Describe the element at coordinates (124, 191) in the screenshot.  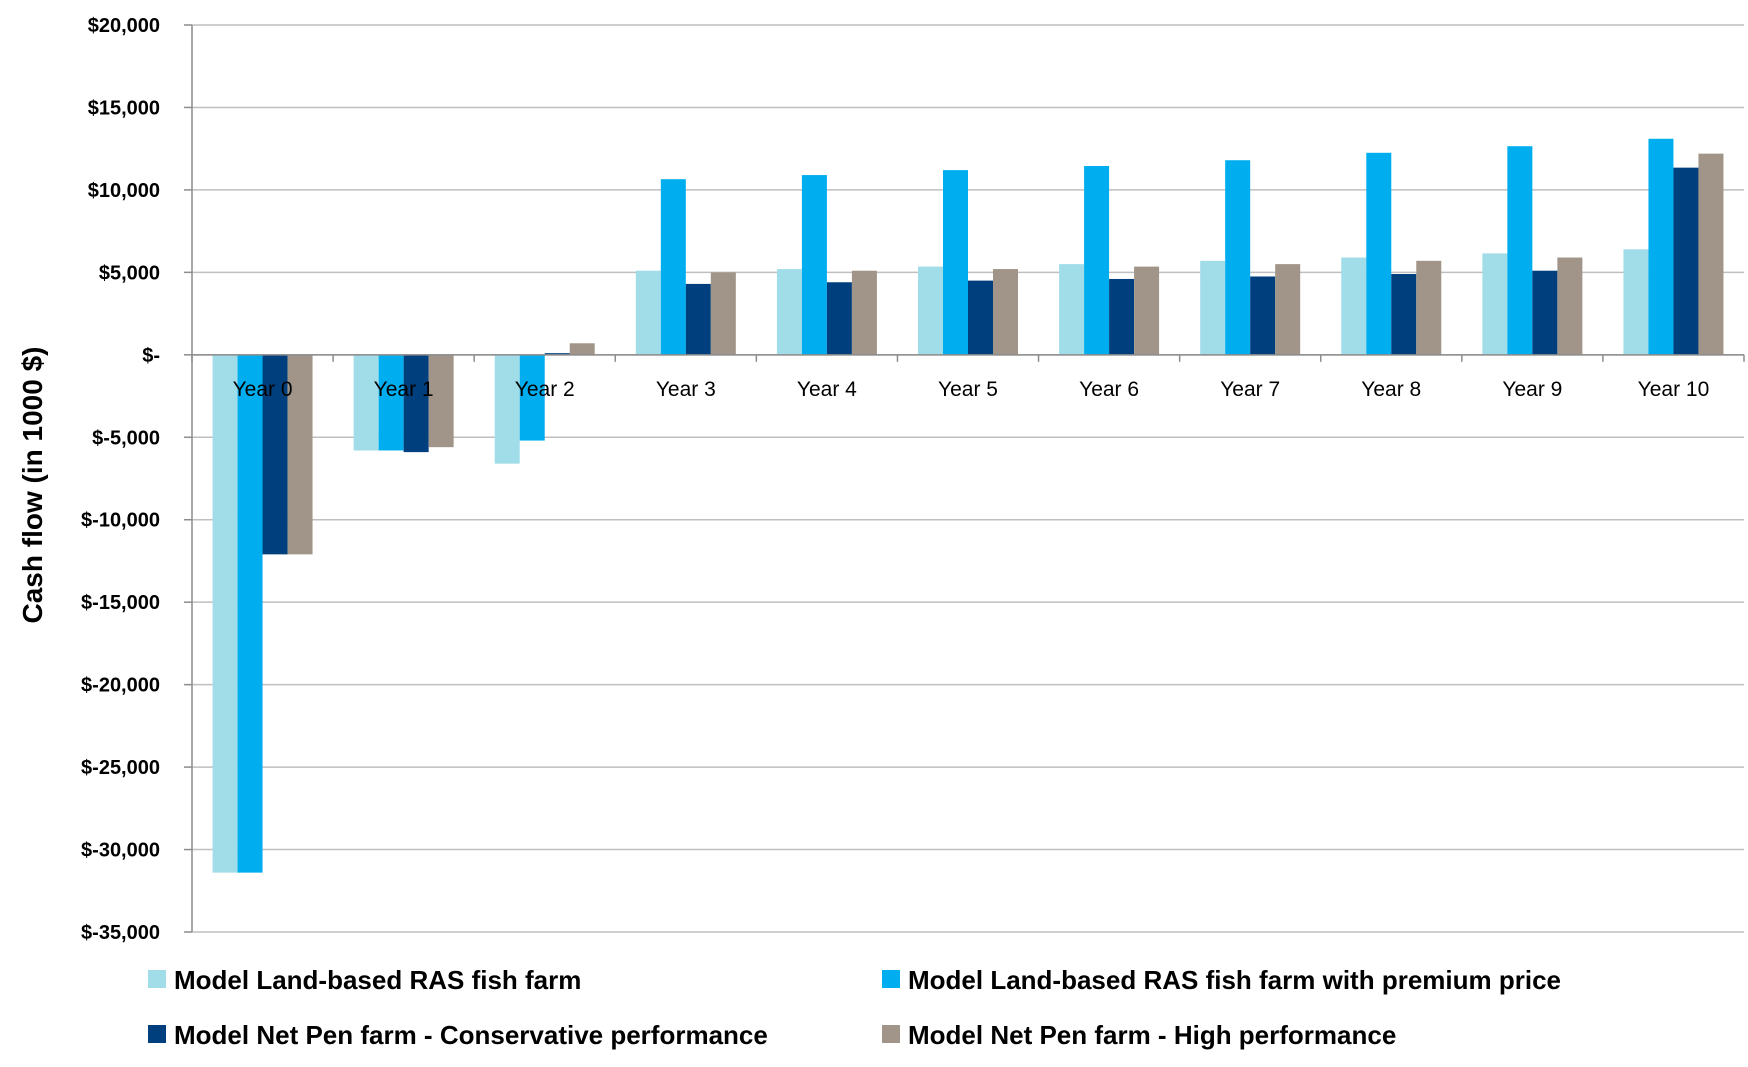
I see `y-tick-label: $10,000` at that location.